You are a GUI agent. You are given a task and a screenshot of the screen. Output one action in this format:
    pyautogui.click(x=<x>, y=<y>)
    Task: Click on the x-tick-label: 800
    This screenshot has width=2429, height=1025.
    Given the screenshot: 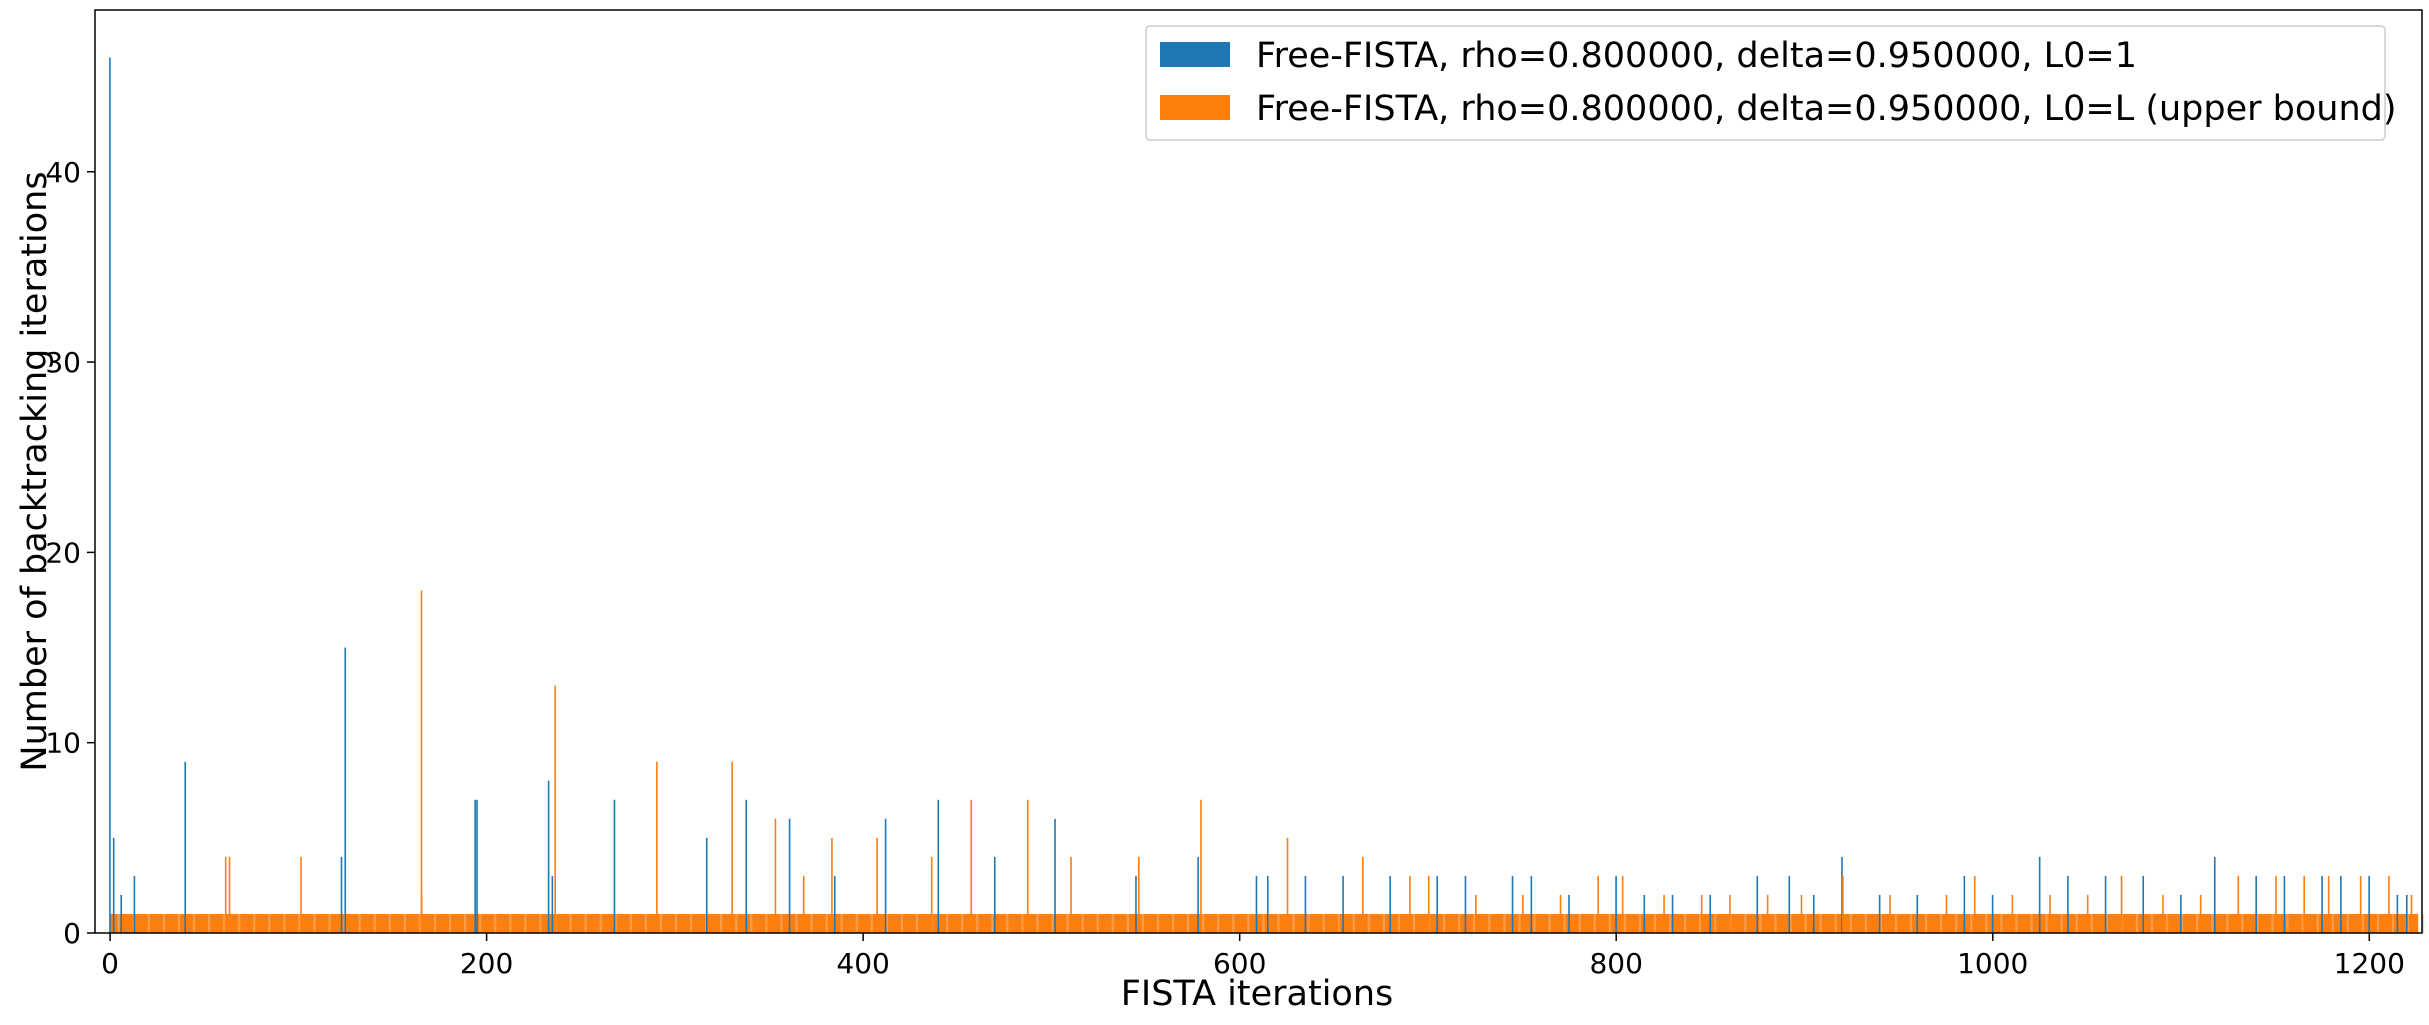 What is the action you would take?
    pyautogui.click(x=1615, y=963)
    